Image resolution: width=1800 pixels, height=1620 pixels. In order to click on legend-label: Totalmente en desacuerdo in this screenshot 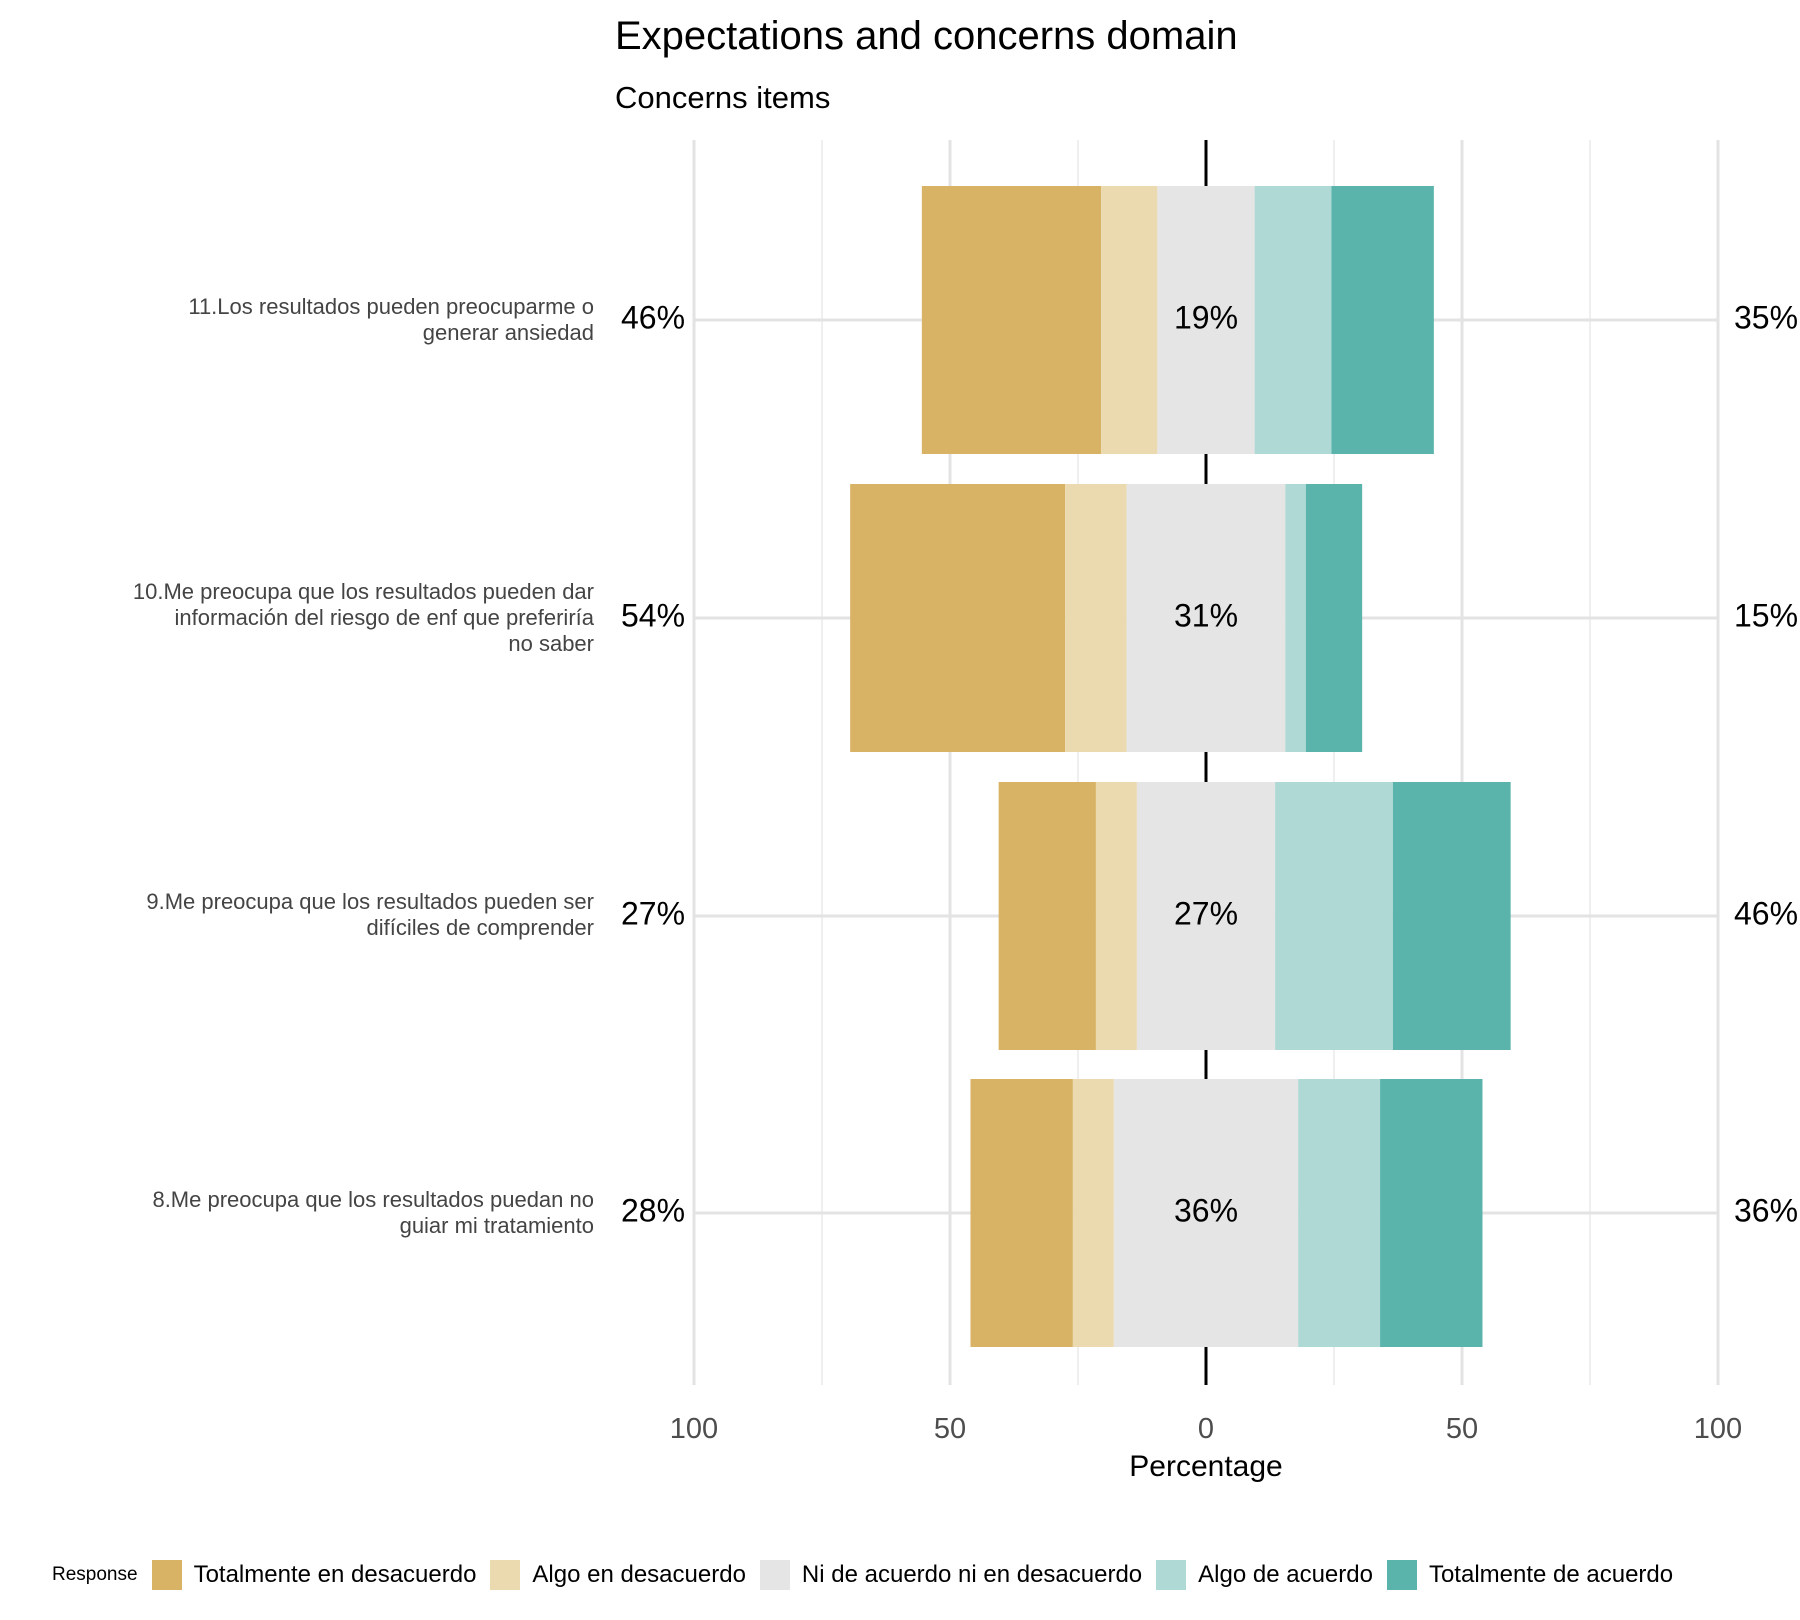, I will do `click(335, 1574)`.